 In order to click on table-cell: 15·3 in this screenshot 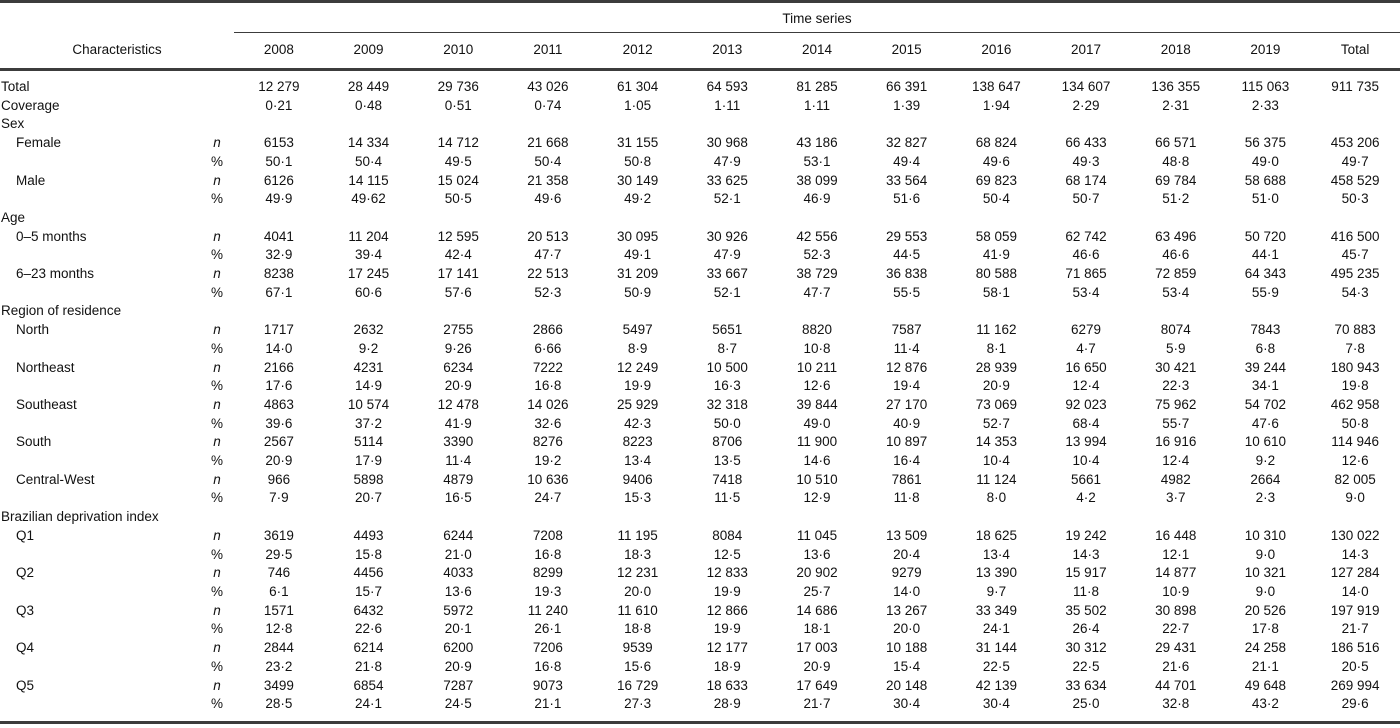, I will do `click(638, 498)`.